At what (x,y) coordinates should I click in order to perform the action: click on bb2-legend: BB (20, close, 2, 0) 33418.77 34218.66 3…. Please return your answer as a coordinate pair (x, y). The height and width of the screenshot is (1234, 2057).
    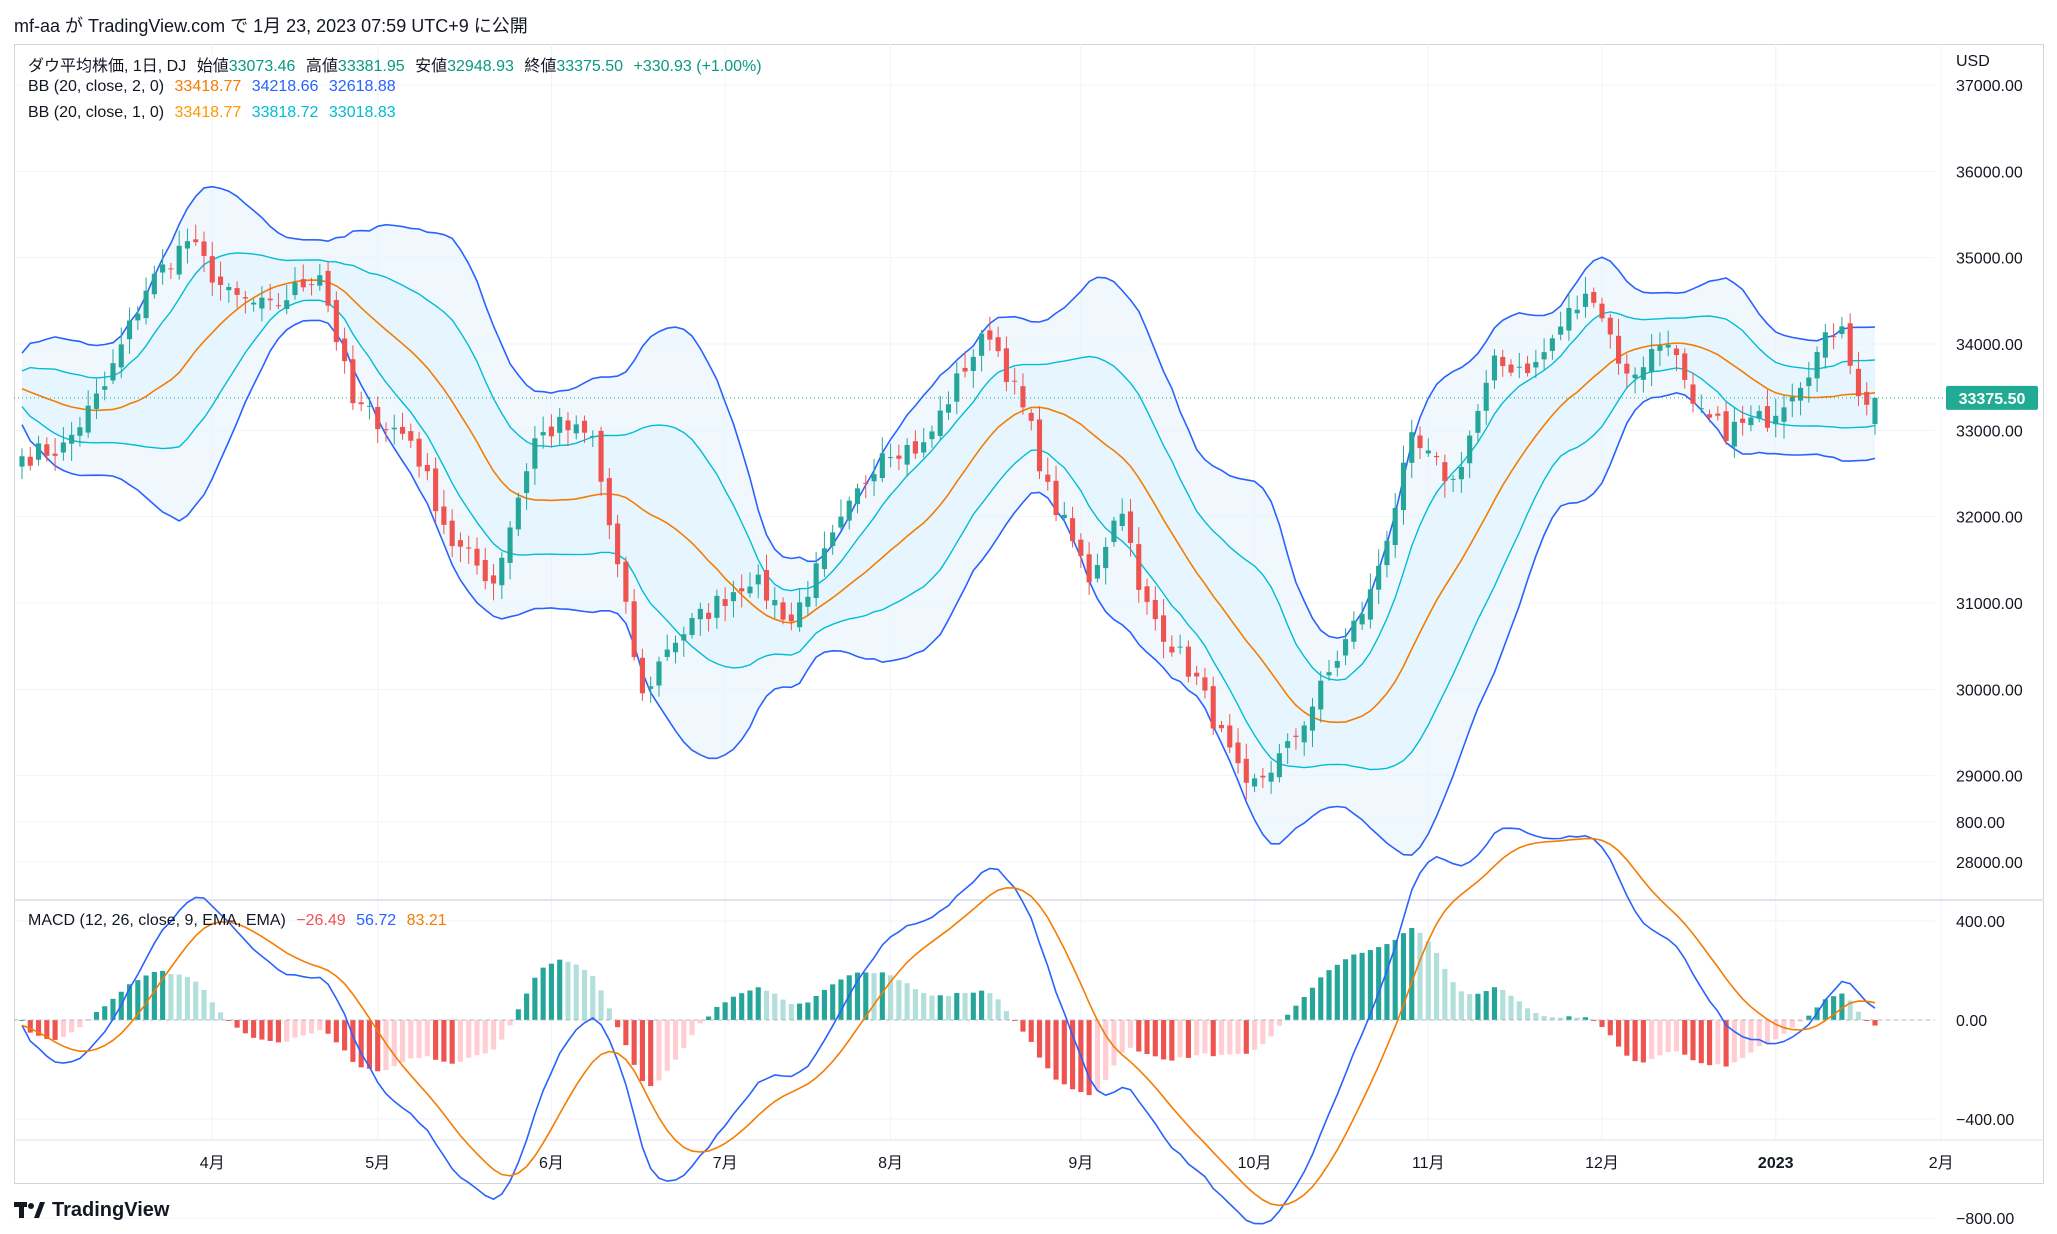
    Looking at the image, I should click on (215, 87).